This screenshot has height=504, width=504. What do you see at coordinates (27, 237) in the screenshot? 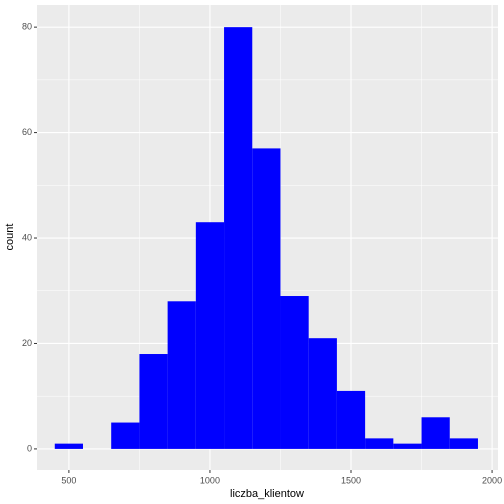
I see `y-tick-label: 40` at bounding box center [27, 237].